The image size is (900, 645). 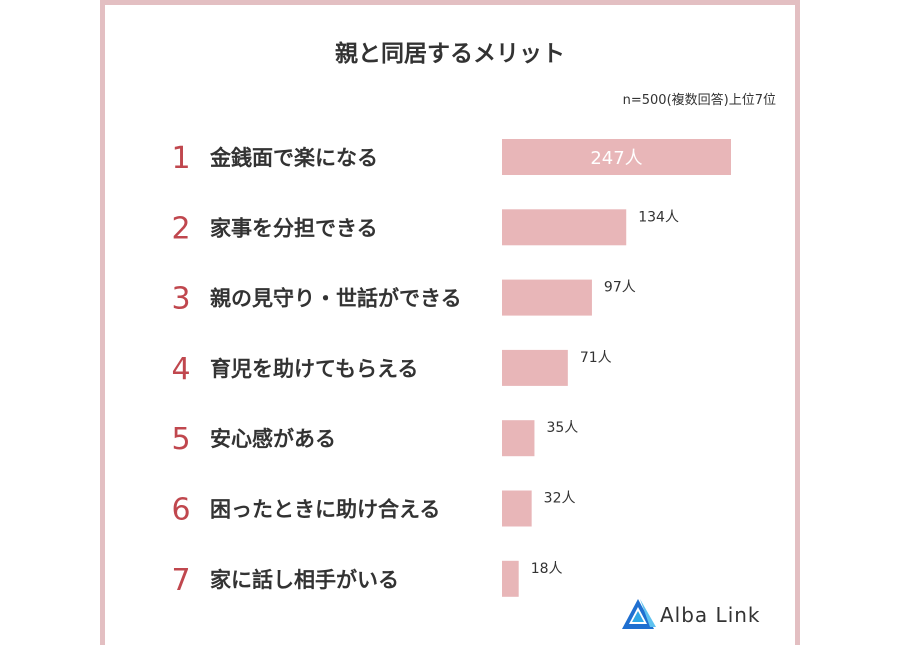 What do you see at coordinates (699, 100) in the screenshot?
I see `sample-note: n=500(複数回答)上位7位` at bounding box center [699, 100].